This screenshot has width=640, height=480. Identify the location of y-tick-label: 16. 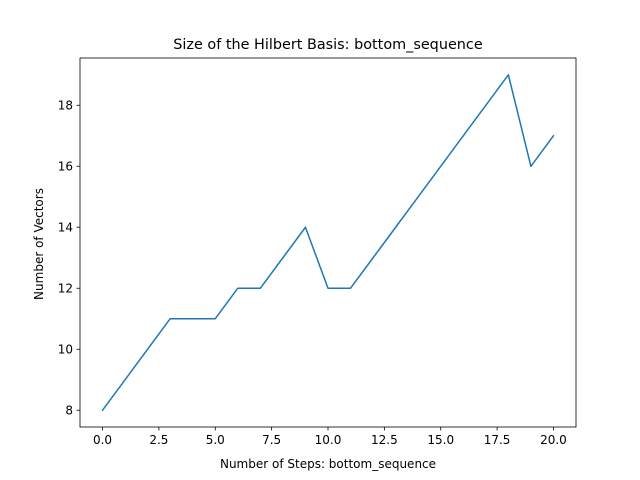
(65, 167).